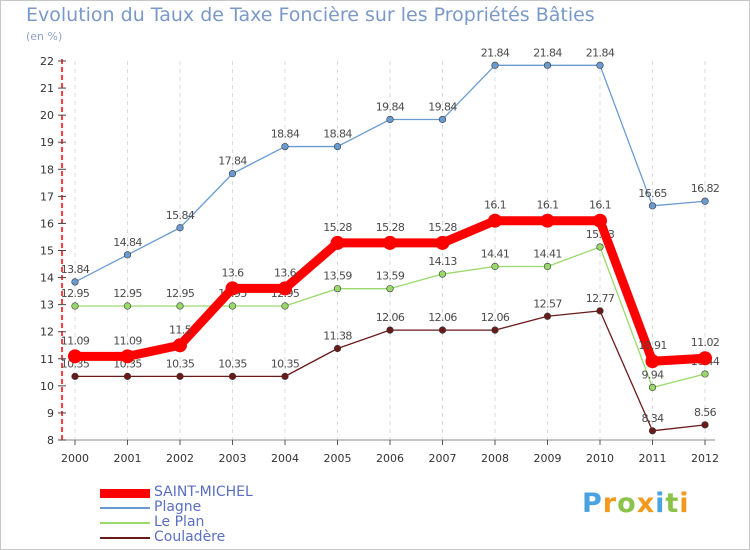 The image size is (750, 550). I want to click on data-label-plagne: 18.84, so click(337, 134).